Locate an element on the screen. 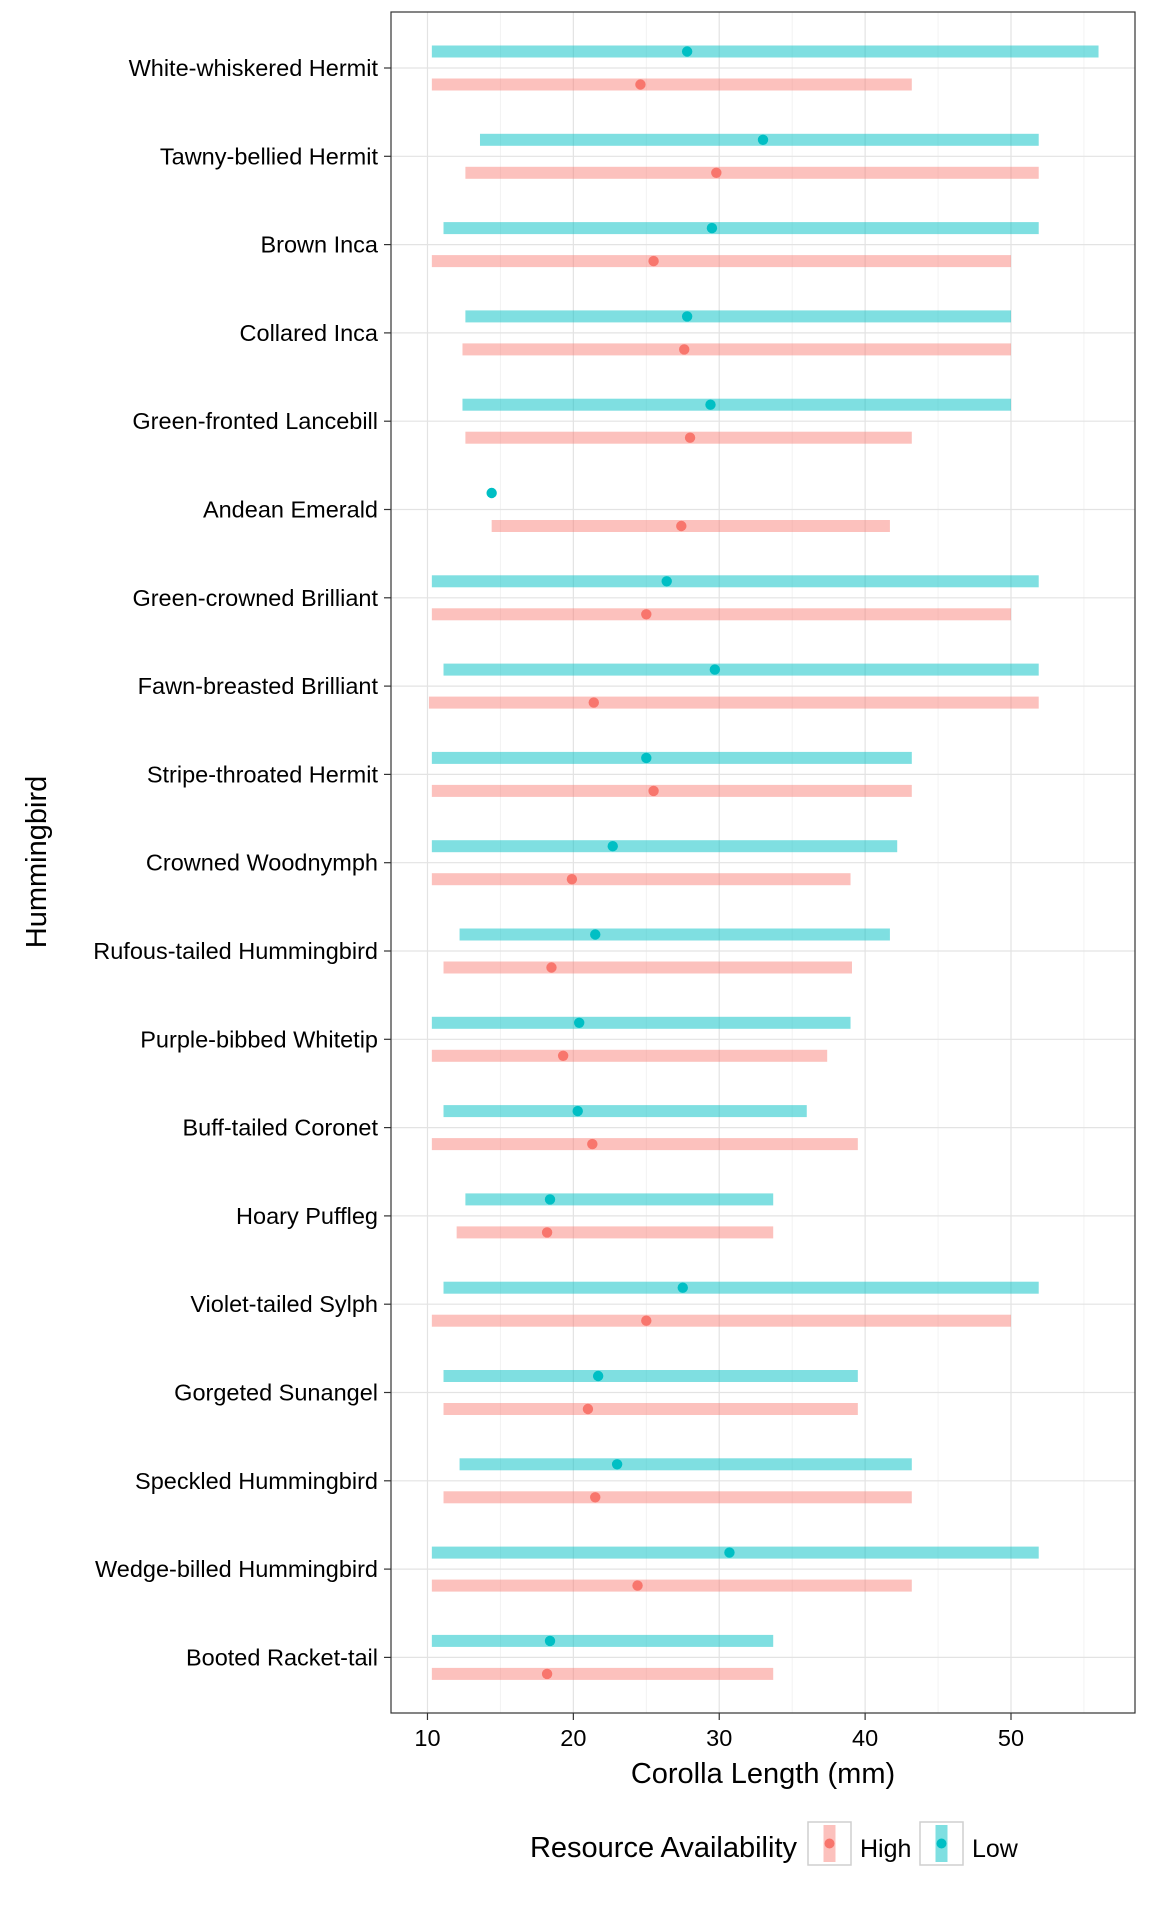 This screenshot has height=1925, width=1152. y-tick-label: Crowned Woodnymph is located at coordinates (262, 863).